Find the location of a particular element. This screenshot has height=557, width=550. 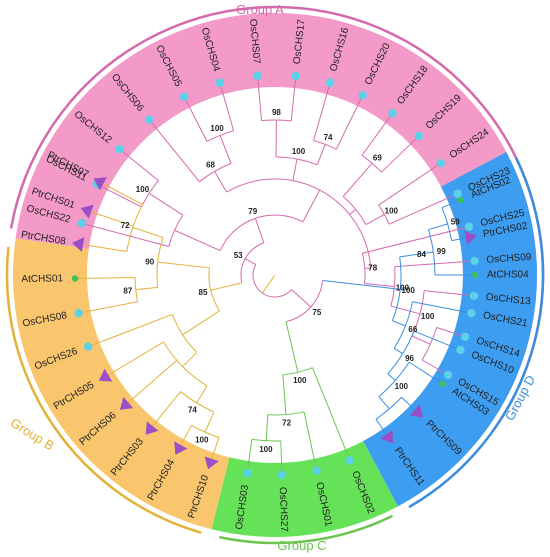

leaf-label: OsCHS13 is located at coordinates (508, 300).